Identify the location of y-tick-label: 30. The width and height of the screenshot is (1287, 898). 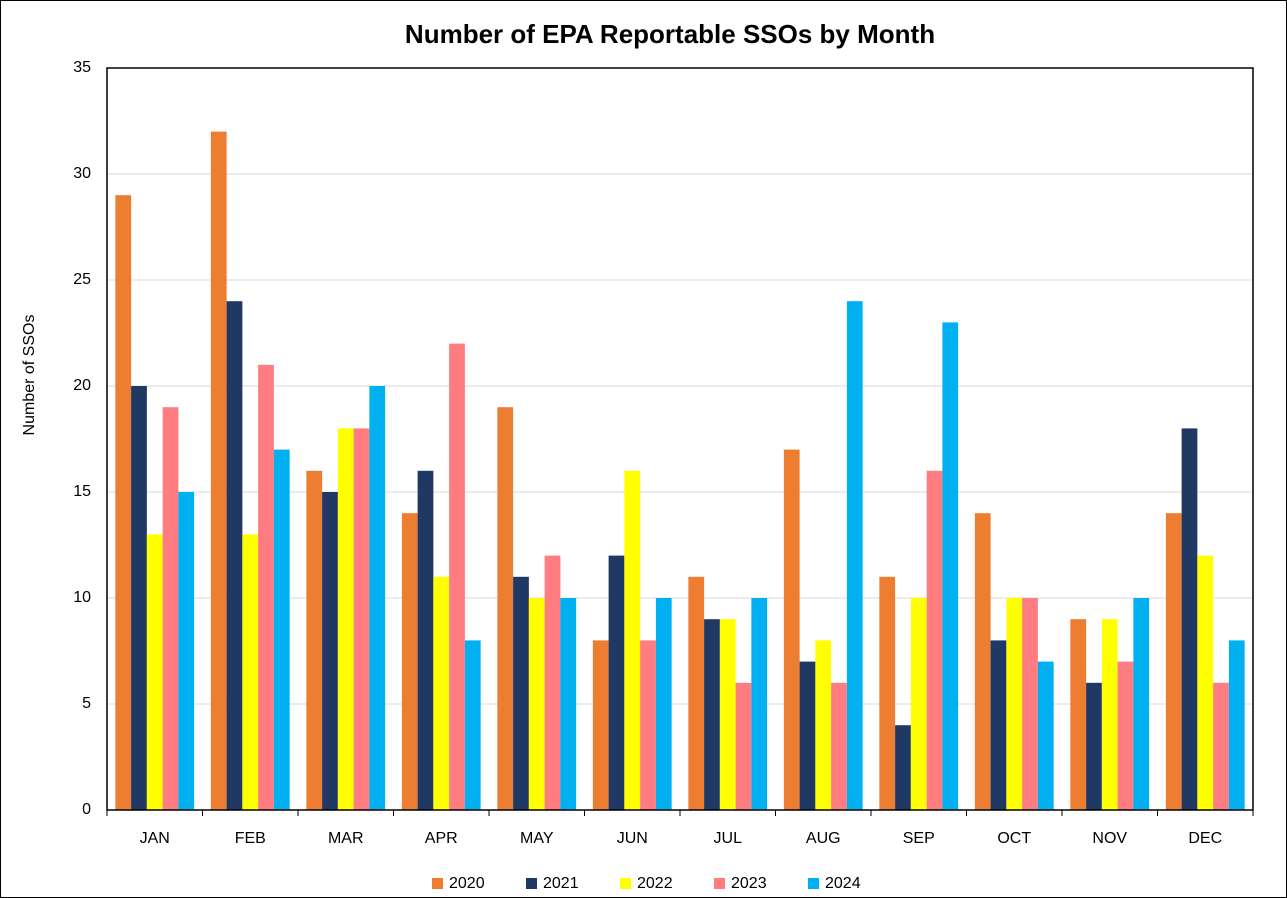
(82, 173).